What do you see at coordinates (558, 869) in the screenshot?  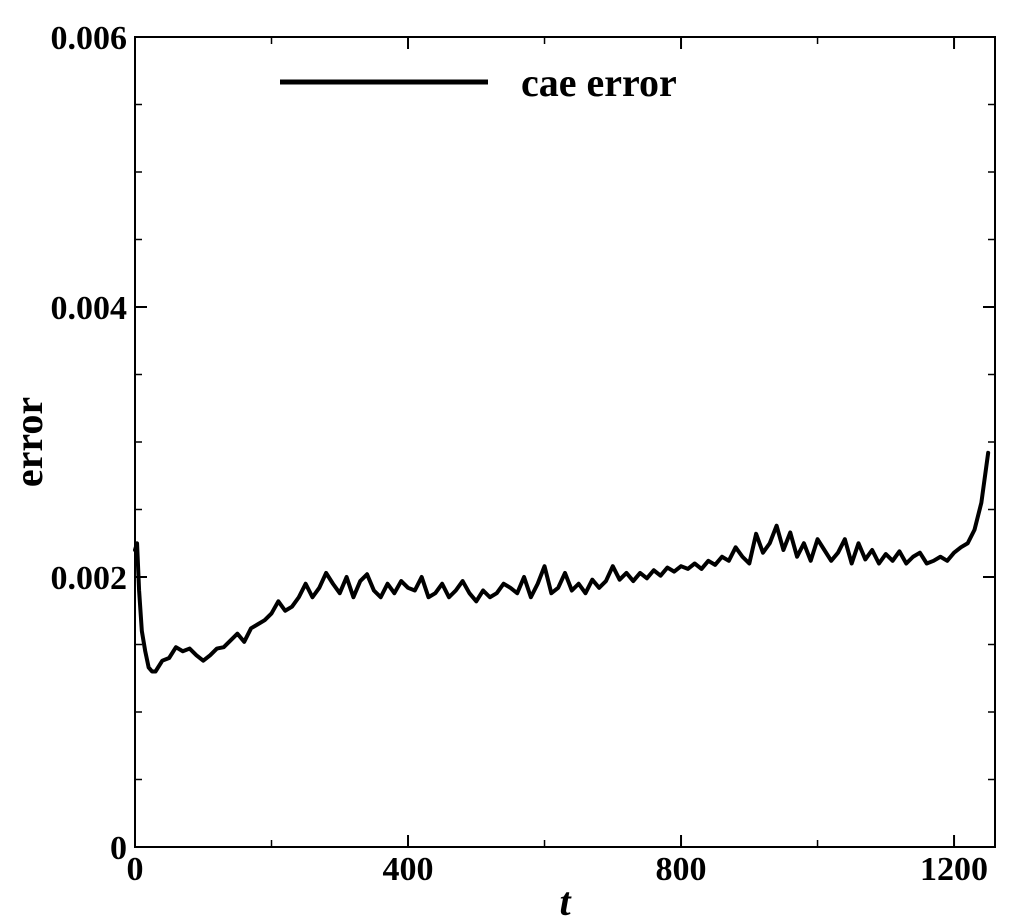 I see `x-tick-labels: 0 400 800 1200` at bounding box center [558, 869].